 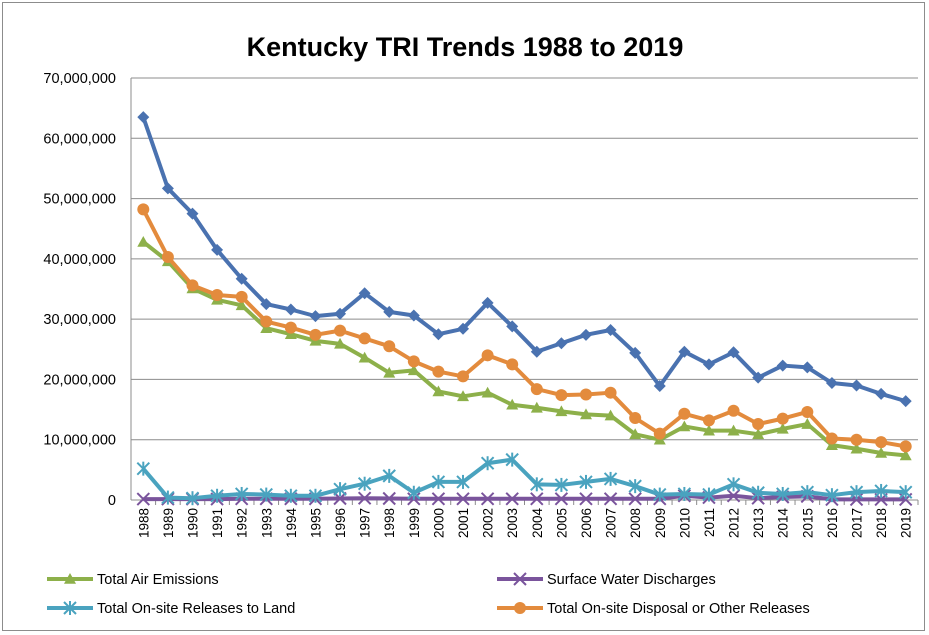 I want to click on x-tick-label: 2014, so click(x=783, y=523).